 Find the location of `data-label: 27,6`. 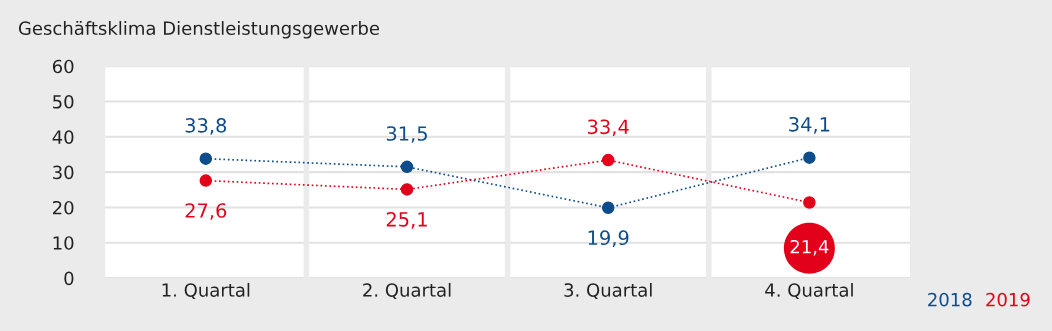

data-label: 27,6 is located at coordinates (206, 211).